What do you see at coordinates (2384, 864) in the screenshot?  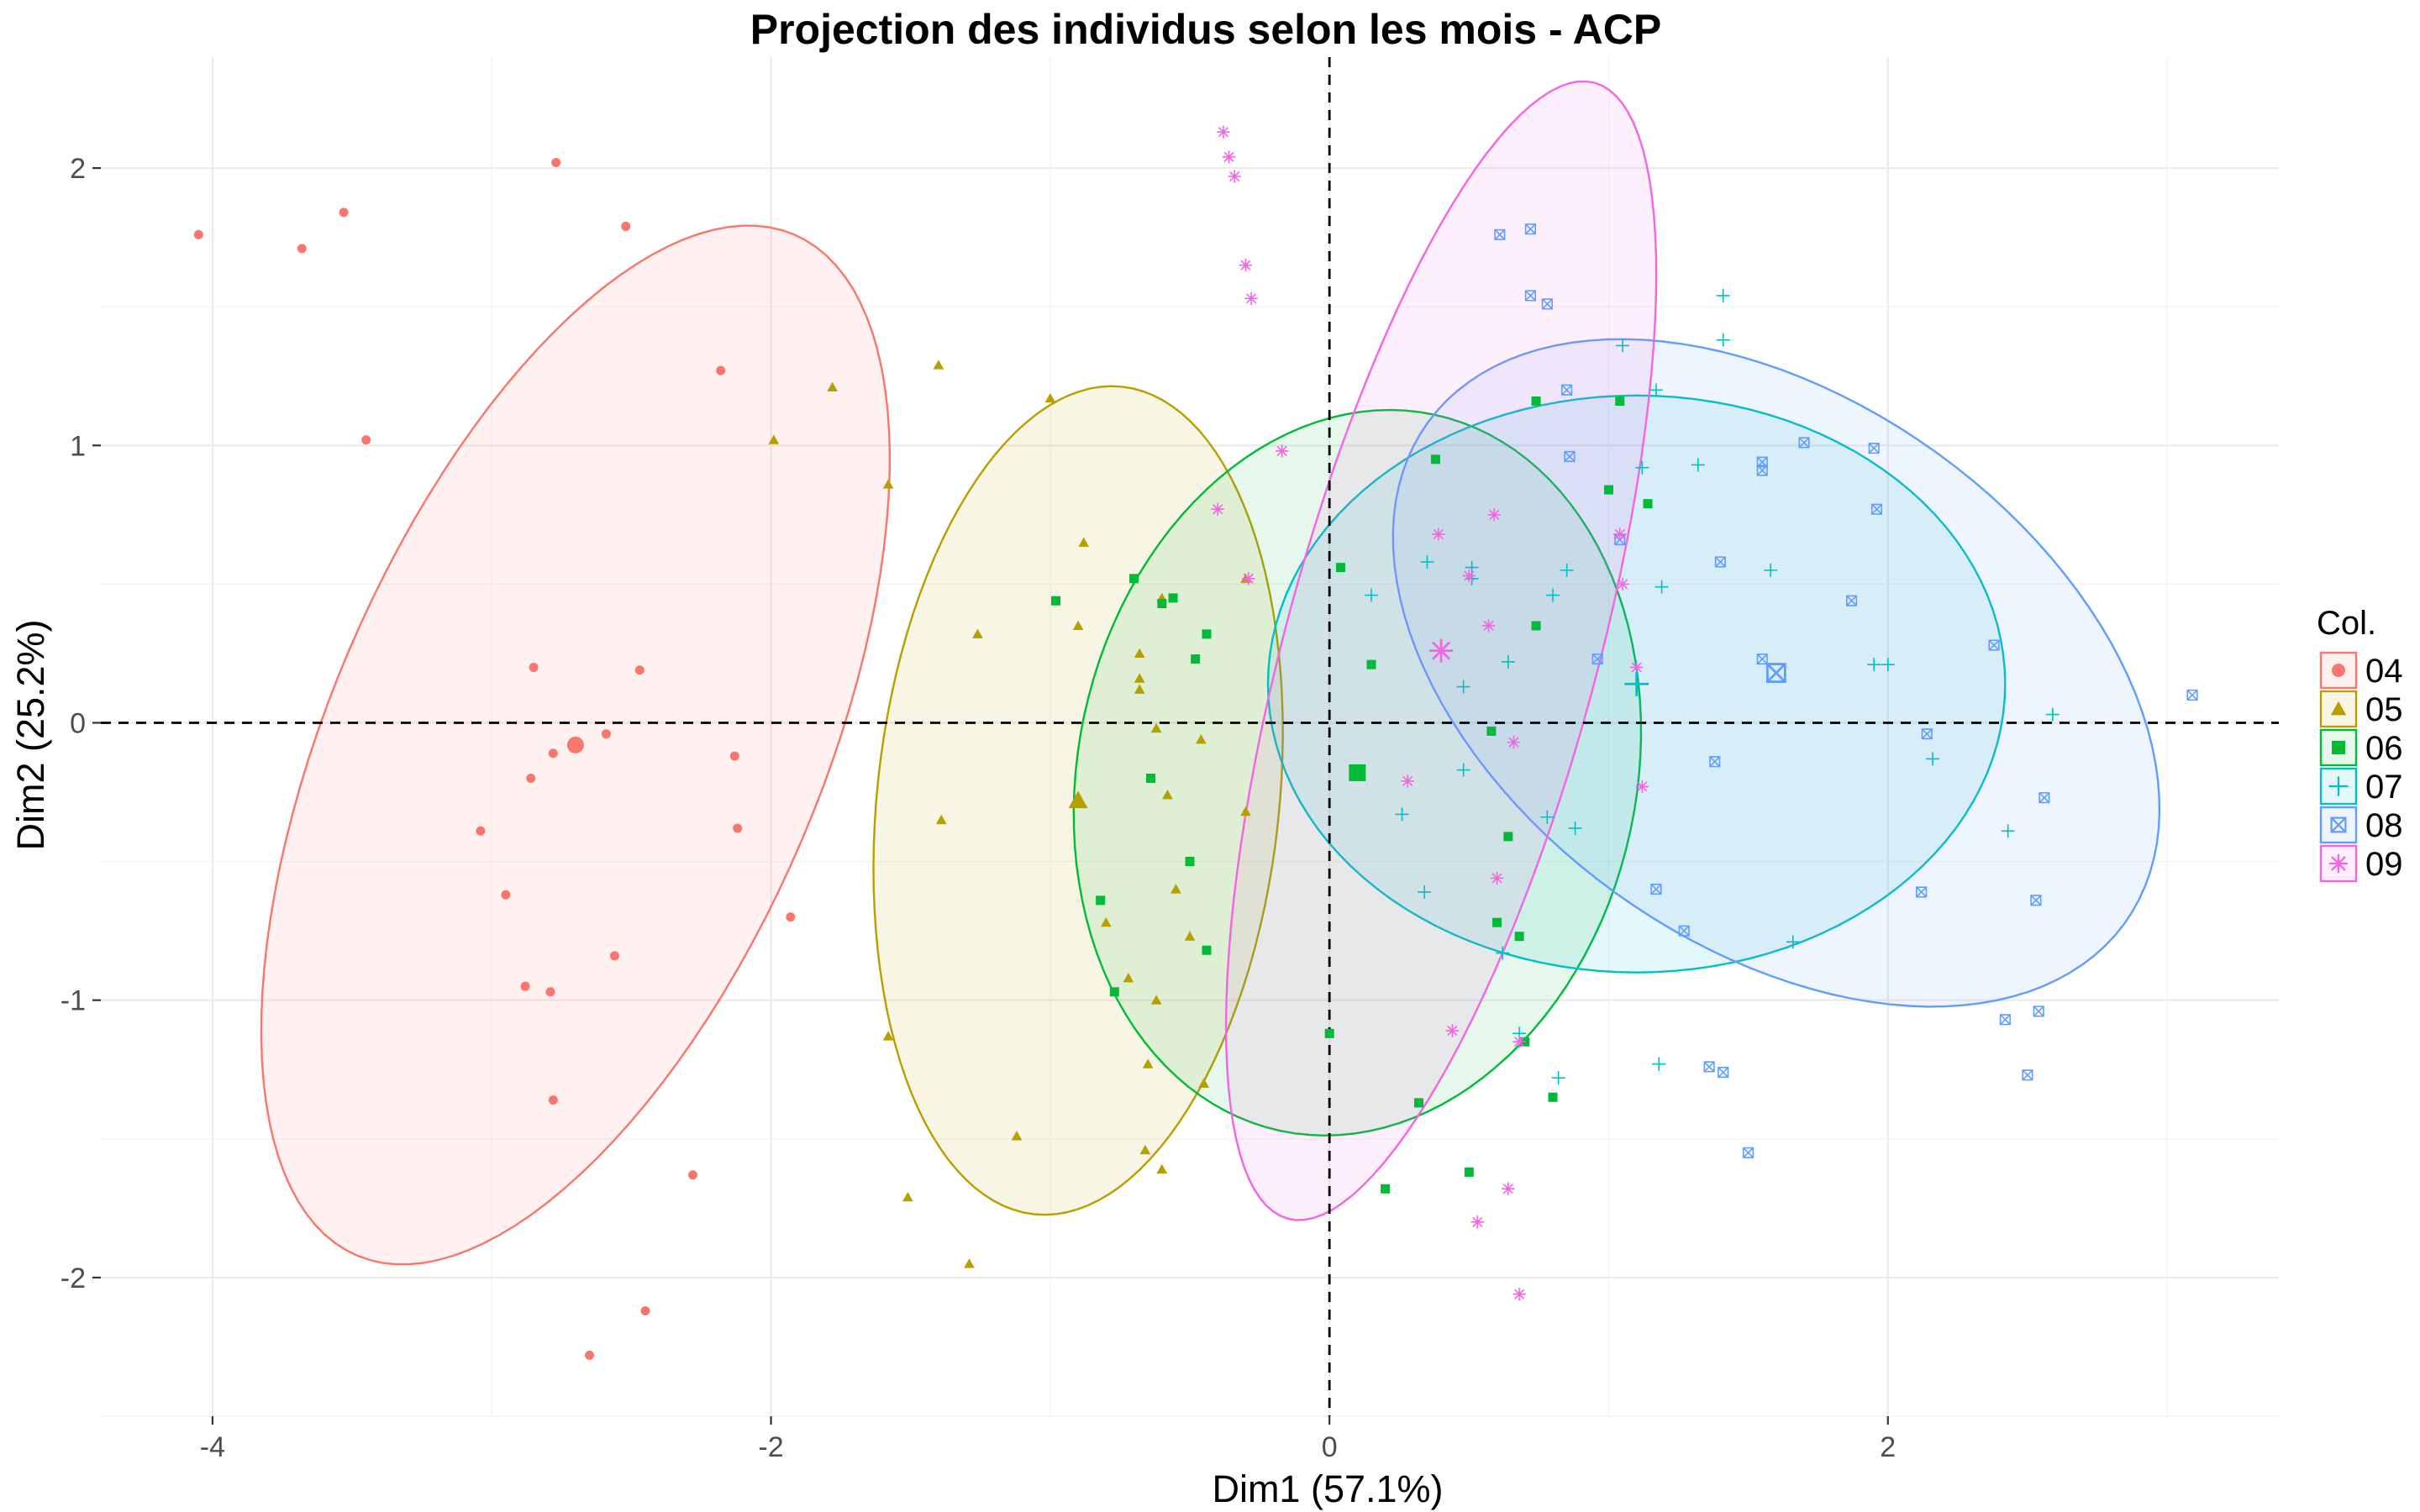 I see `legend-label-09: 09` at bounding box center [2384, 864].